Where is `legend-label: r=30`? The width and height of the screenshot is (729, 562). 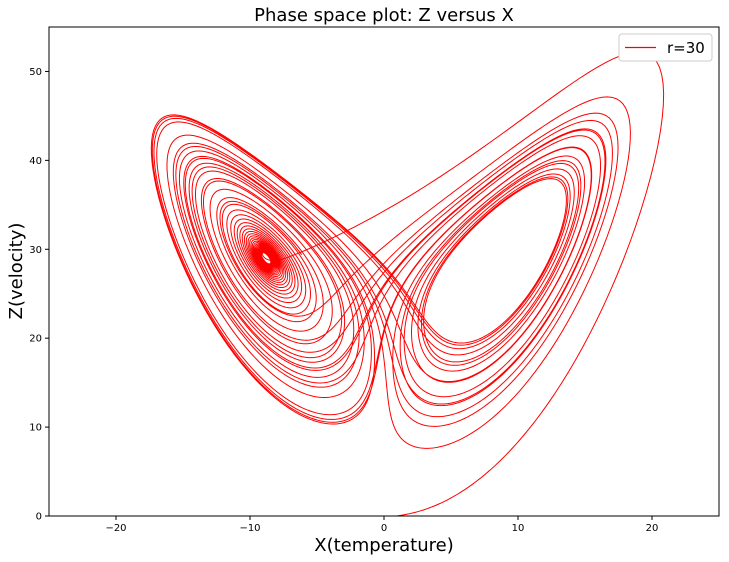
legend-label: r=30 is located at coordinates (686, 48).